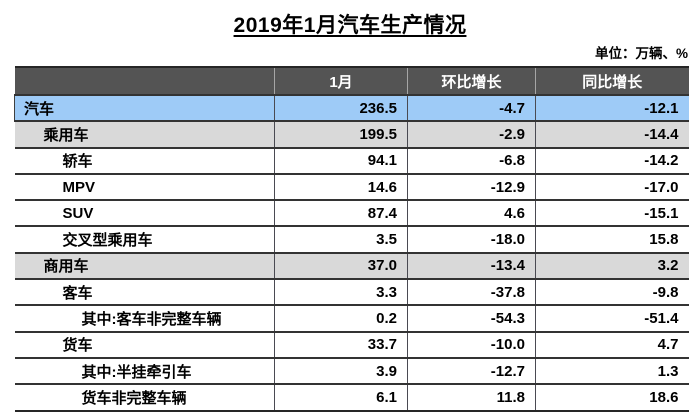  What do you see at coordinates (471, 213) in the screenshot?
I see `row-value: 4.6` at bounding box center [471, 213].